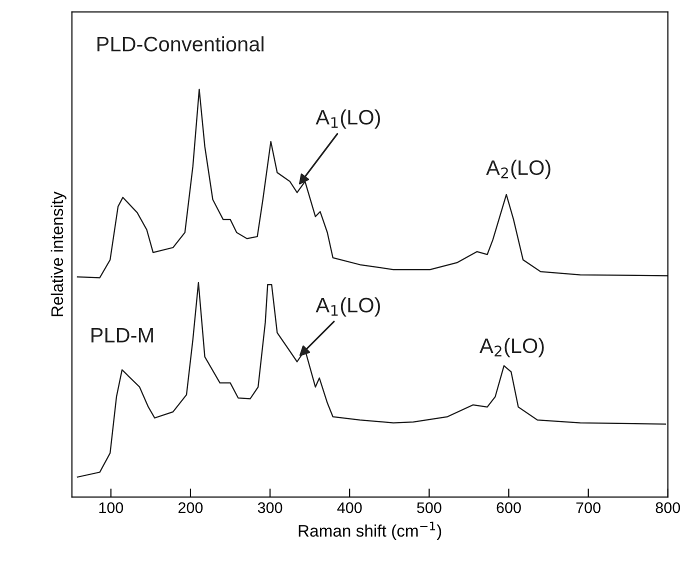 The width and height of the screenshot is (685, 570). I want to click on x-tick-label: 800, so click(668, 508).